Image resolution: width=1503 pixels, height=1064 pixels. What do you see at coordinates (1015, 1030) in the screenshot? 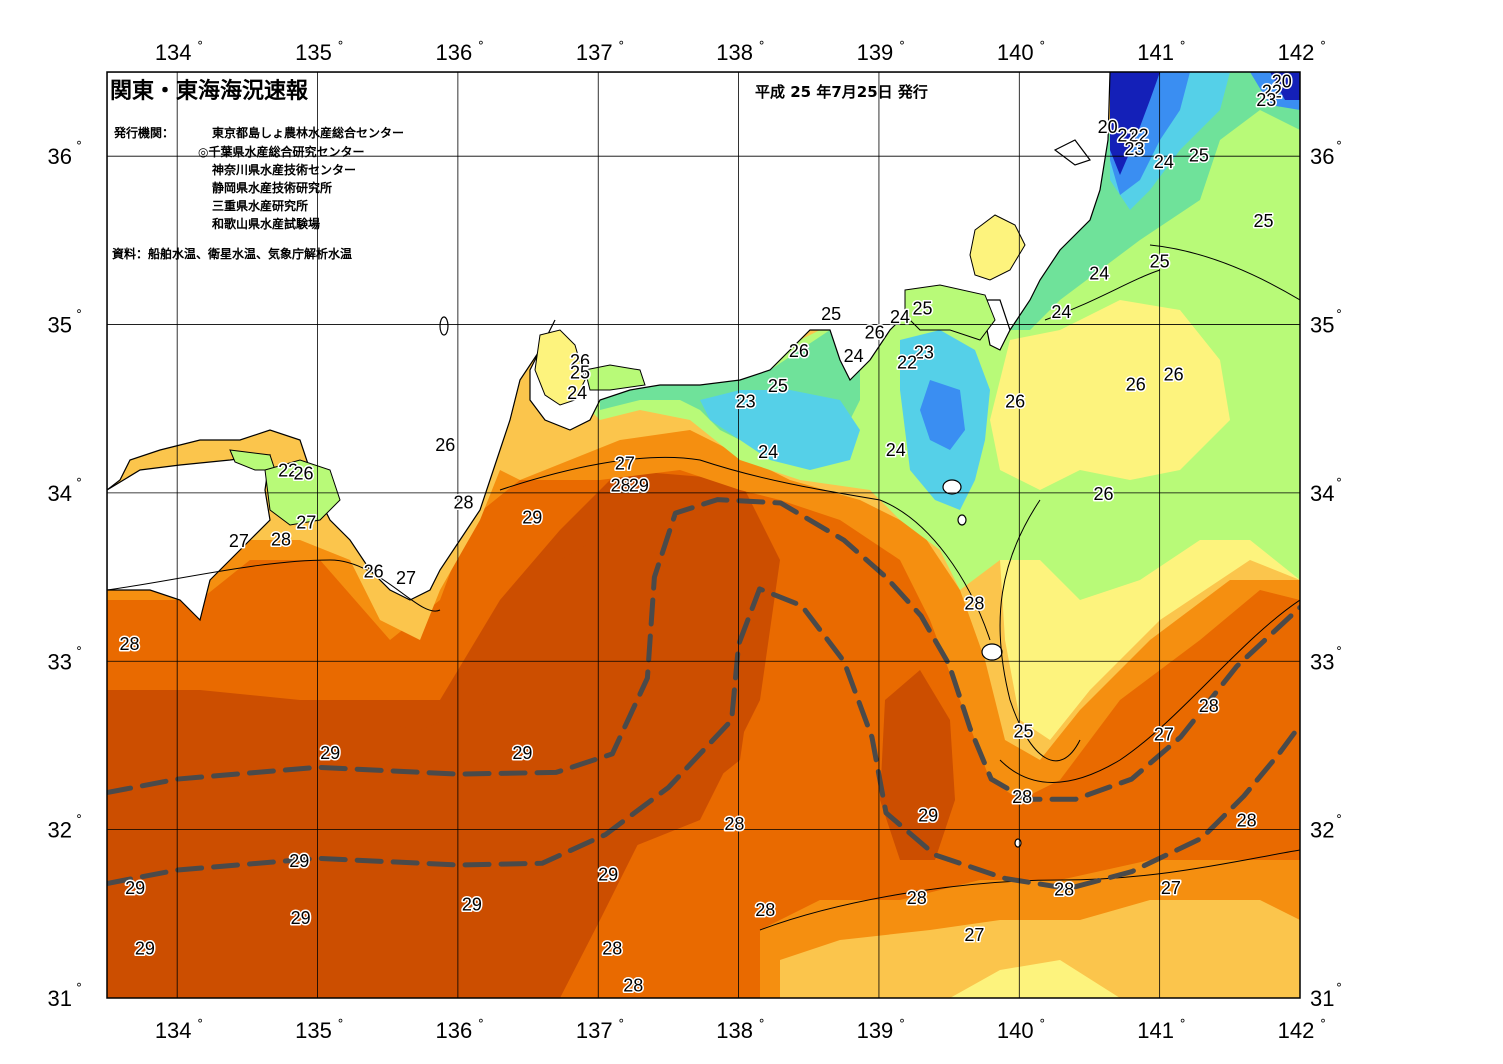
I see `lon-label-bottom-140: 140` at bounding box center [1015, 1030].